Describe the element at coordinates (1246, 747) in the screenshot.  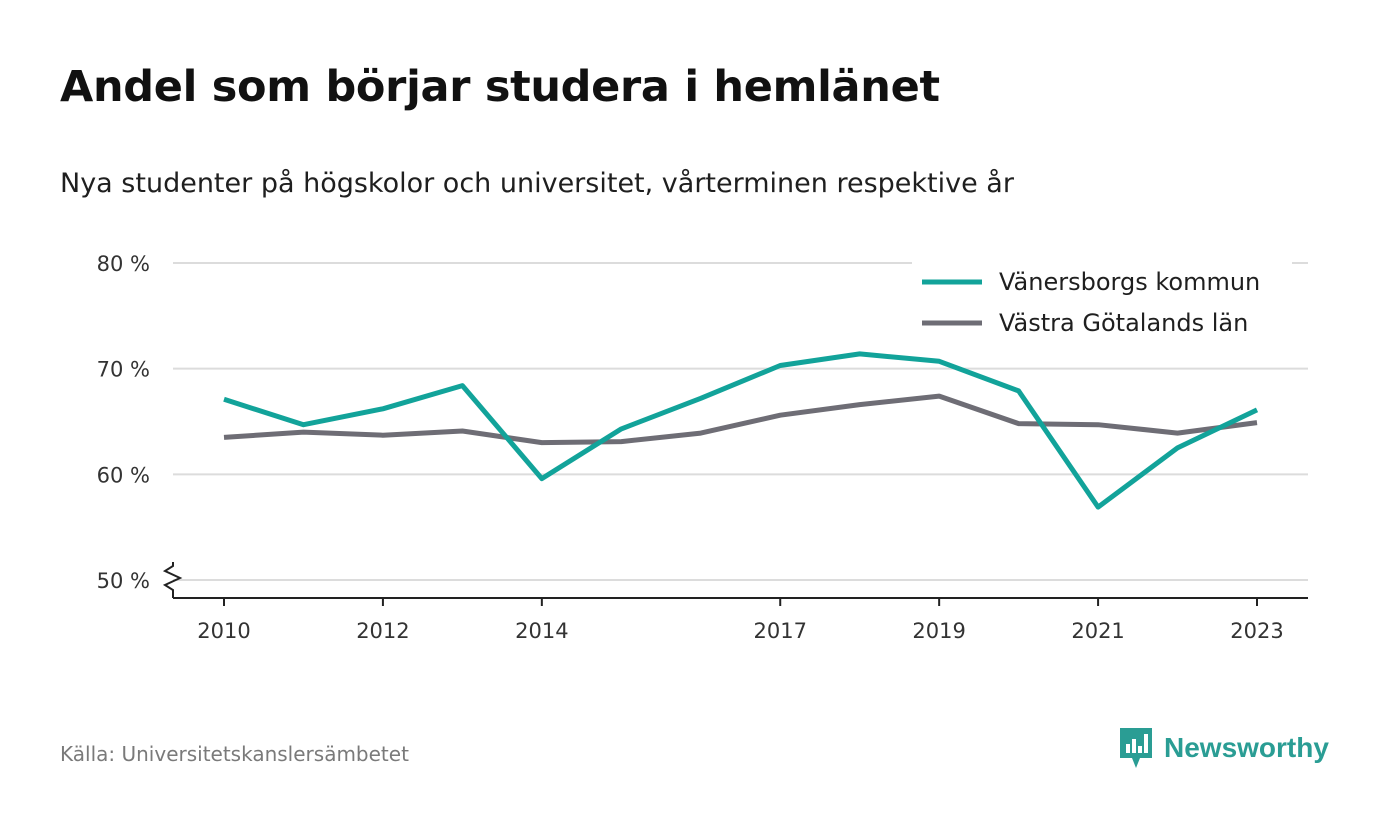
I see `brand-name: Newsworthy` at that location.